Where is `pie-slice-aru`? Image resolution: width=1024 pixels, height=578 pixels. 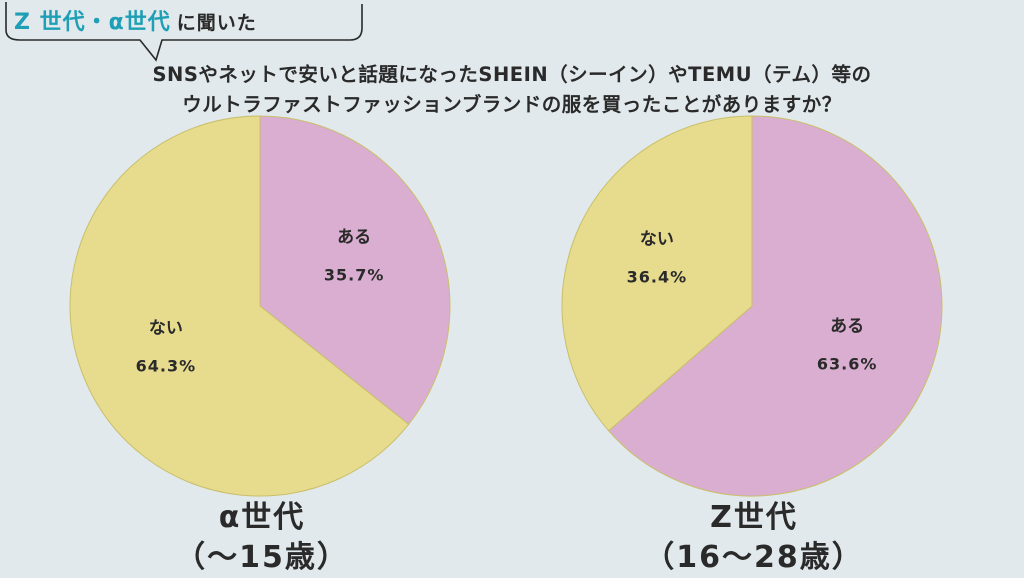
pie-slice-aru is located at coordinates (355, 270).